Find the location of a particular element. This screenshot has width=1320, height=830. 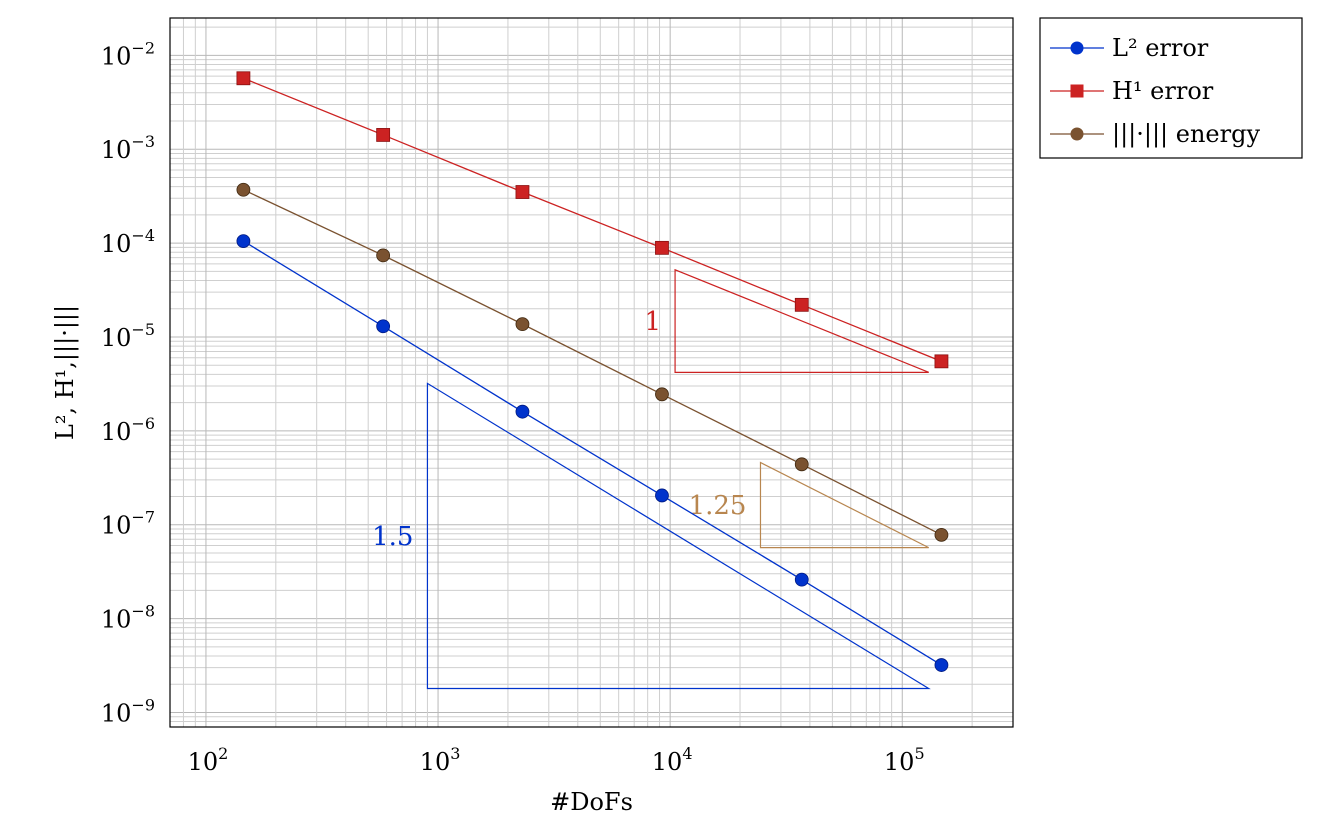

x-tick-label: 10⁴ is located at coordinates (672, 760).